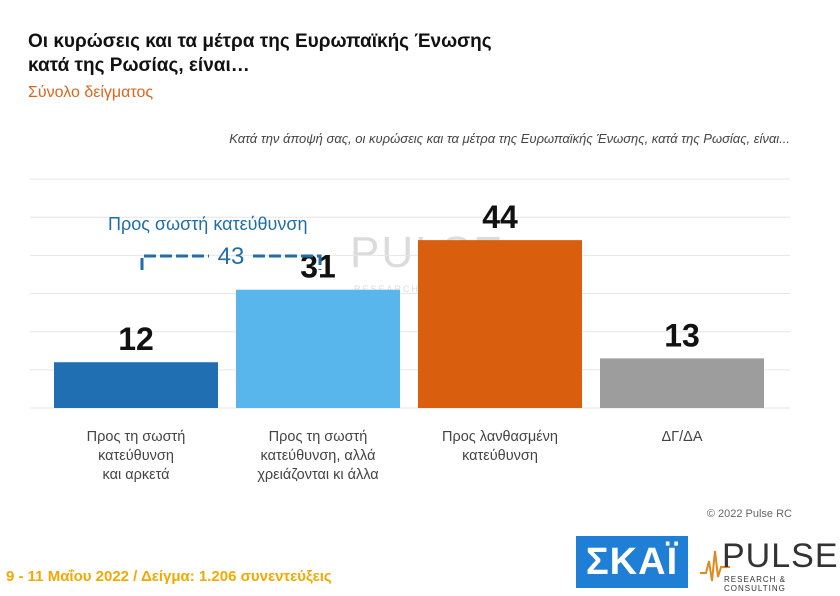 The height and width of the screenshot is (596, 840). What do you see at coordinates (136, 475) in the screenshot?
I see `category-label-line: και αρκετά` at bounding box center [136, 475].